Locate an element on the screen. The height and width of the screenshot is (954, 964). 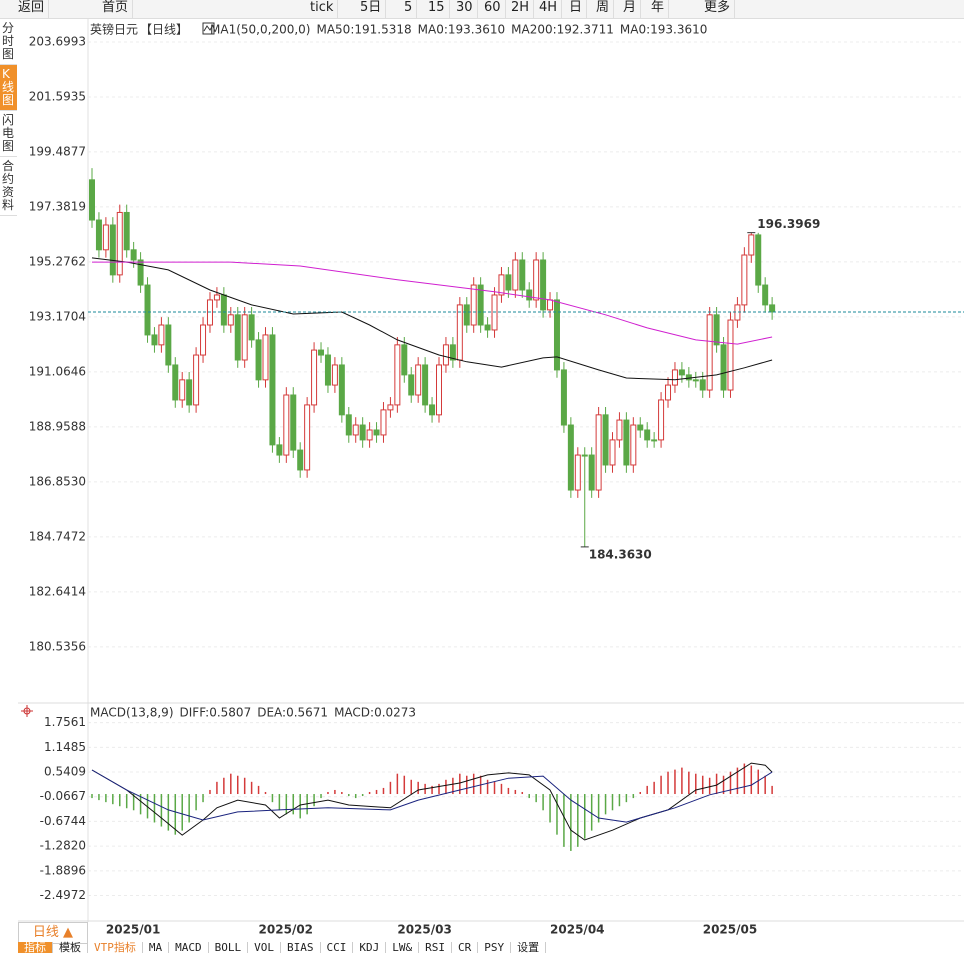
y-tick-label: 180.5356 is located at coordinates (57, 646).